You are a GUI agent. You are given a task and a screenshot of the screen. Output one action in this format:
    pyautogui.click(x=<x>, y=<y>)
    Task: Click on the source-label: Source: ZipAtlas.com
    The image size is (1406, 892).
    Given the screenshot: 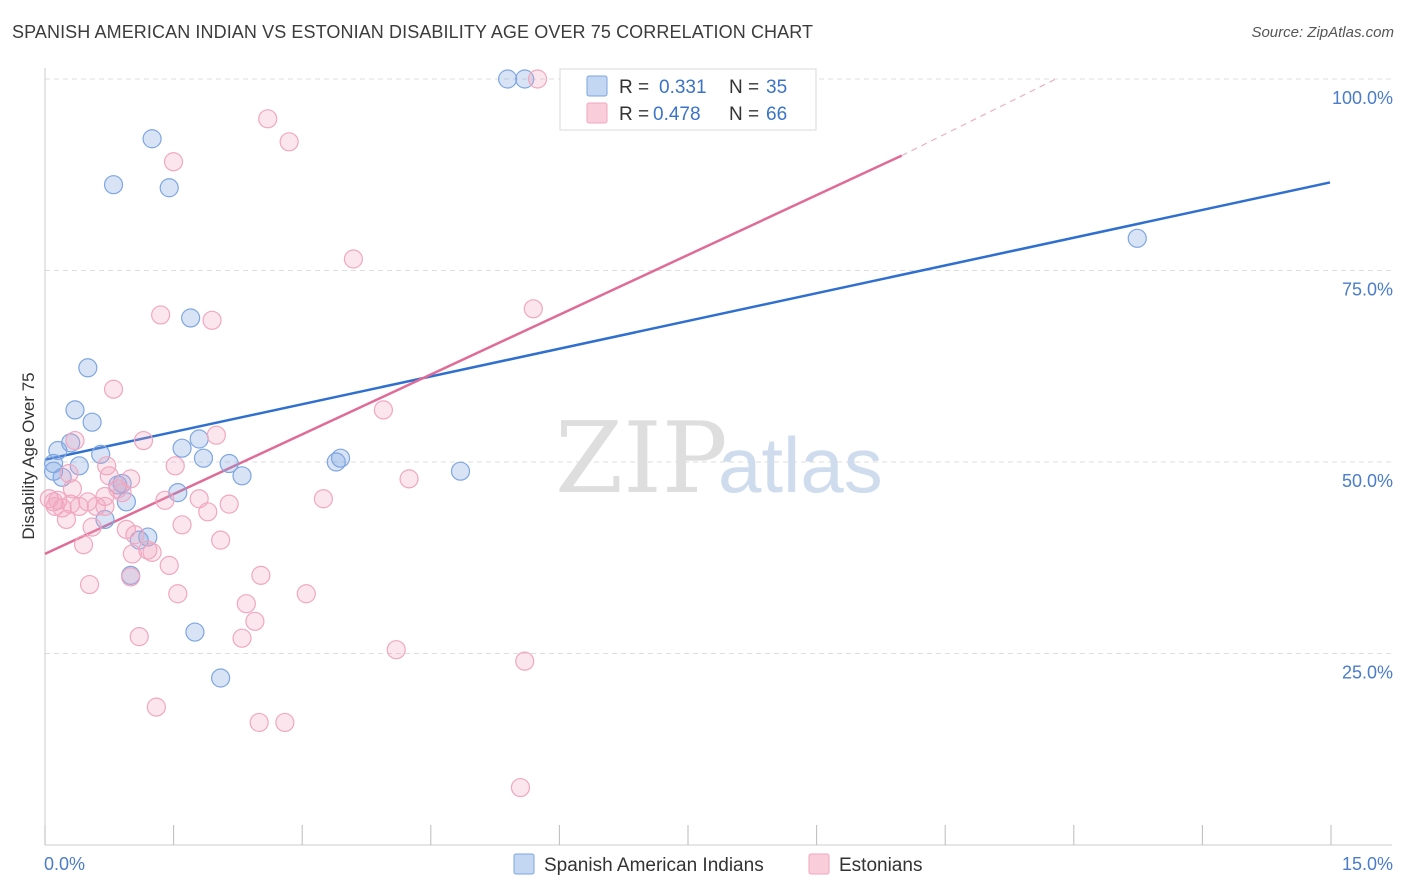 What is the action you would take?
    pyautogui.click(x=1322, y=32)
    